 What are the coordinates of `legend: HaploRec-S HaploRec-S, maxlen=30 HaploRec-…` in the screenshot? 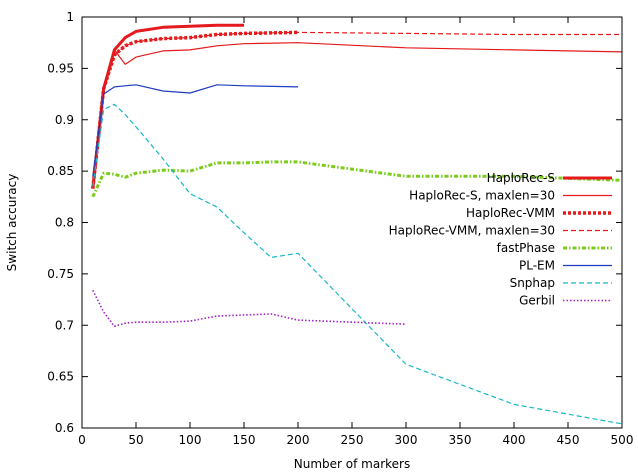 It's located at (500, 239).